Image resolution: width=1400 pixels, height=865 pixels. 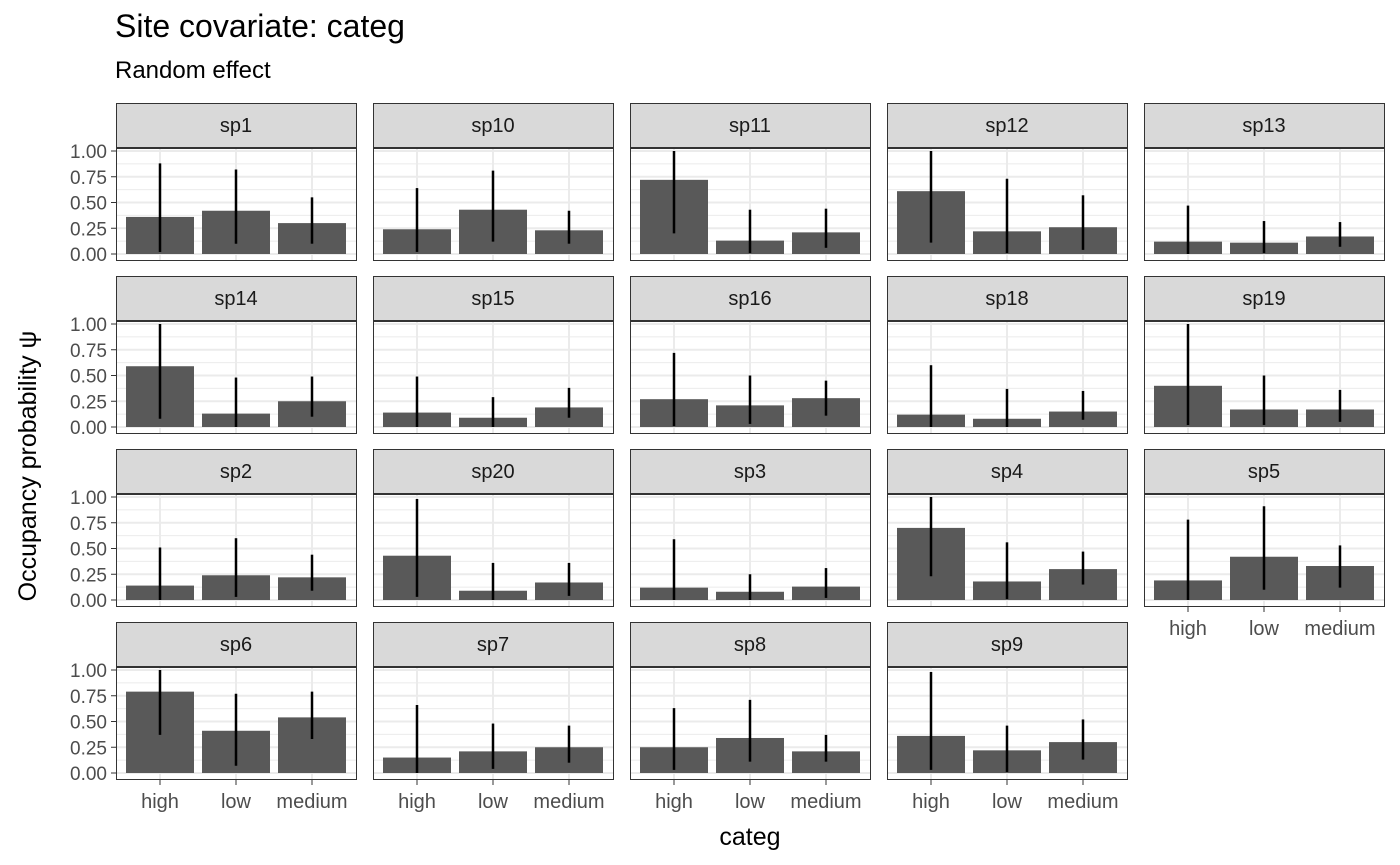 I want to click on chart-title: Site covariate: categ, so click(x=260, y=26).